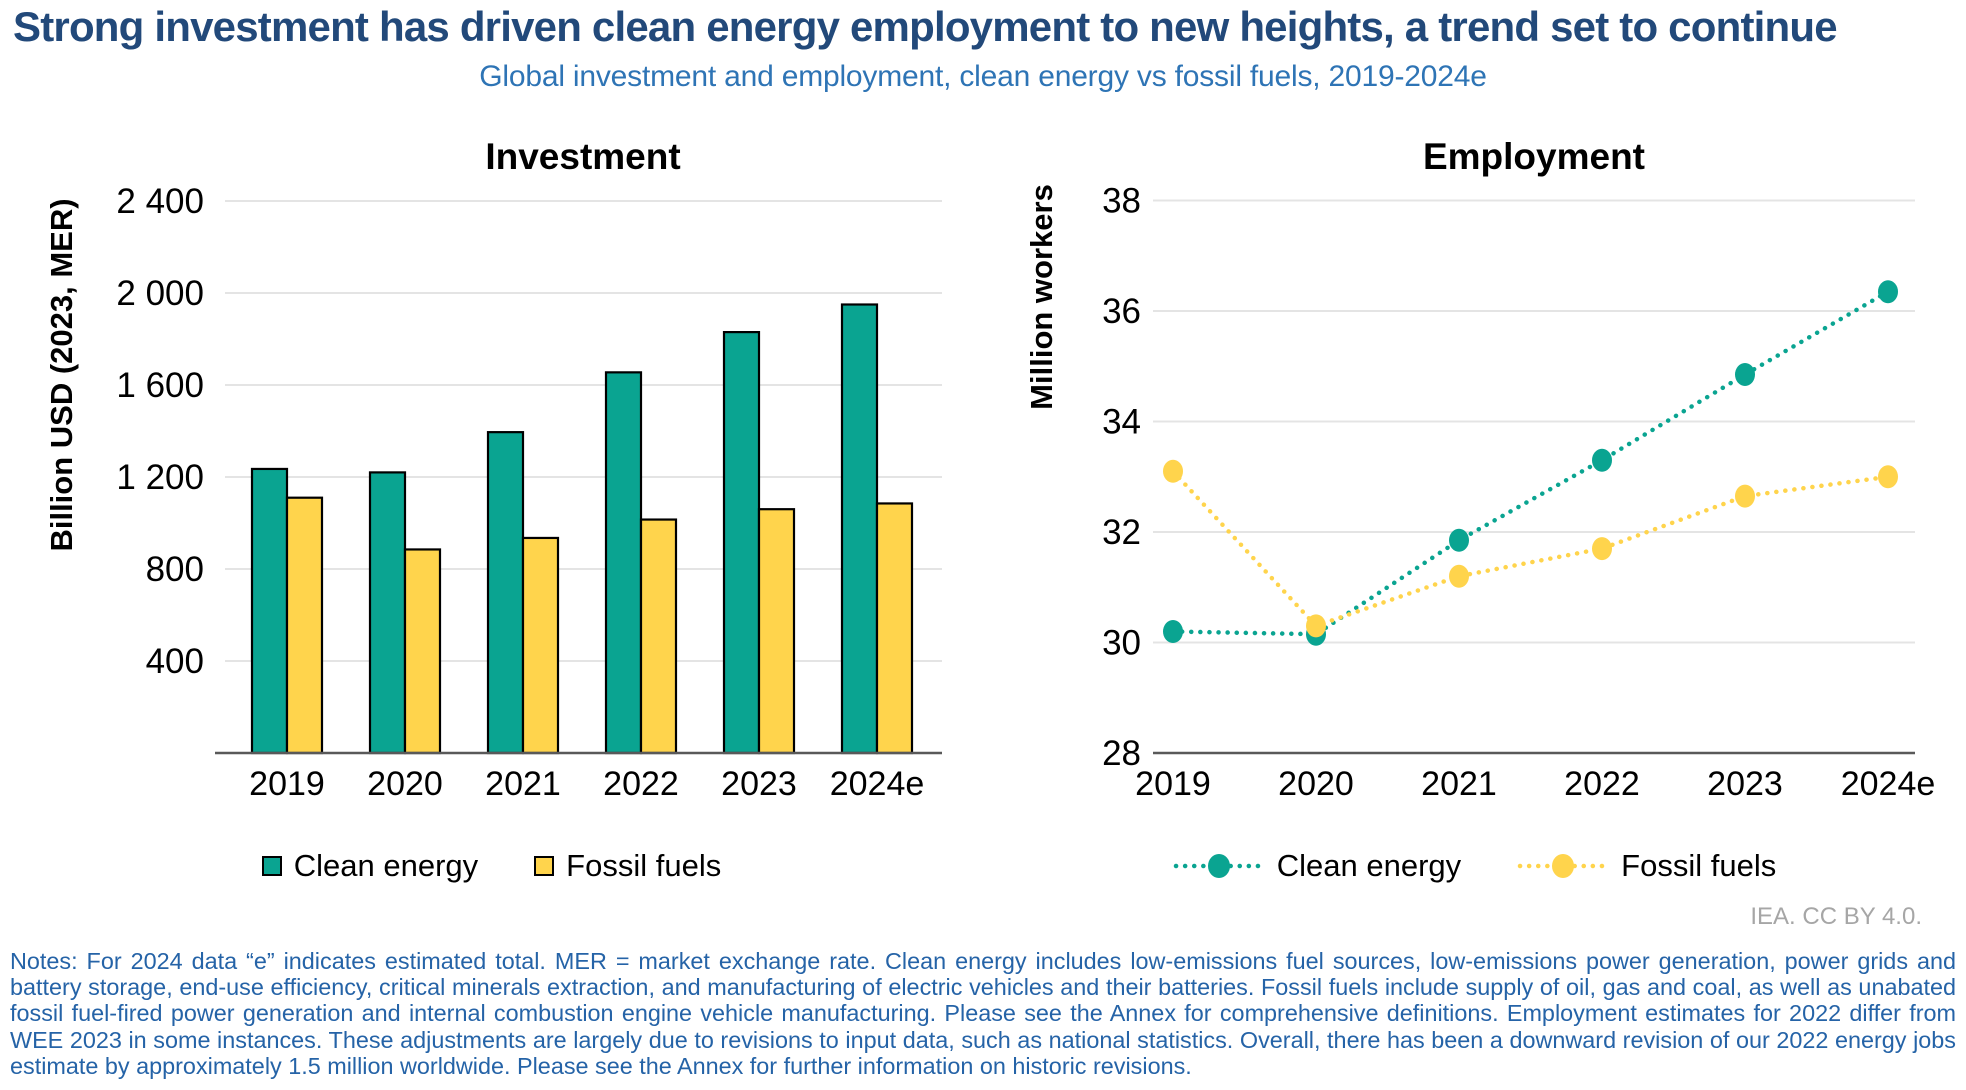 This screenshot has width=1966, height=1090. What do you see at coordinates (1530, 463) in the screenshot?
I see `clean-energy-line` at bounding box center [1530, 463].